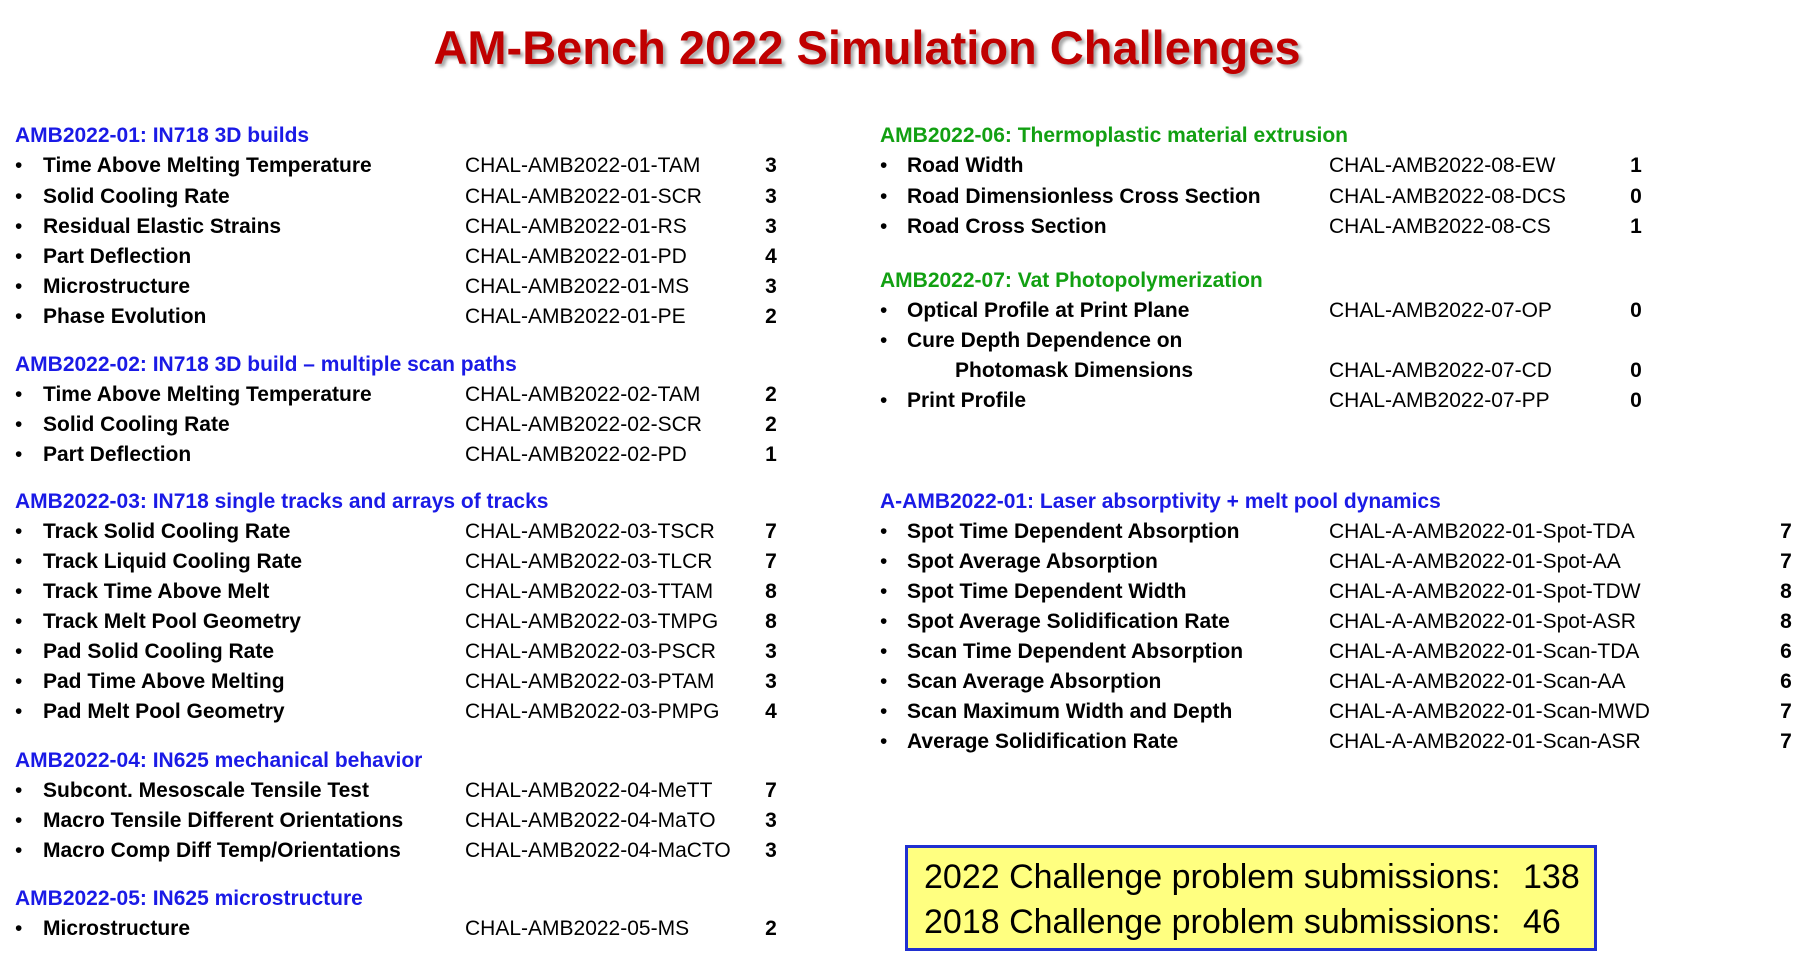 This screenshot has height=968, width=1813. Describe the element at coordinates (125, 316) in the screenshot. I see `item-name: Phase Evolution` at that location.